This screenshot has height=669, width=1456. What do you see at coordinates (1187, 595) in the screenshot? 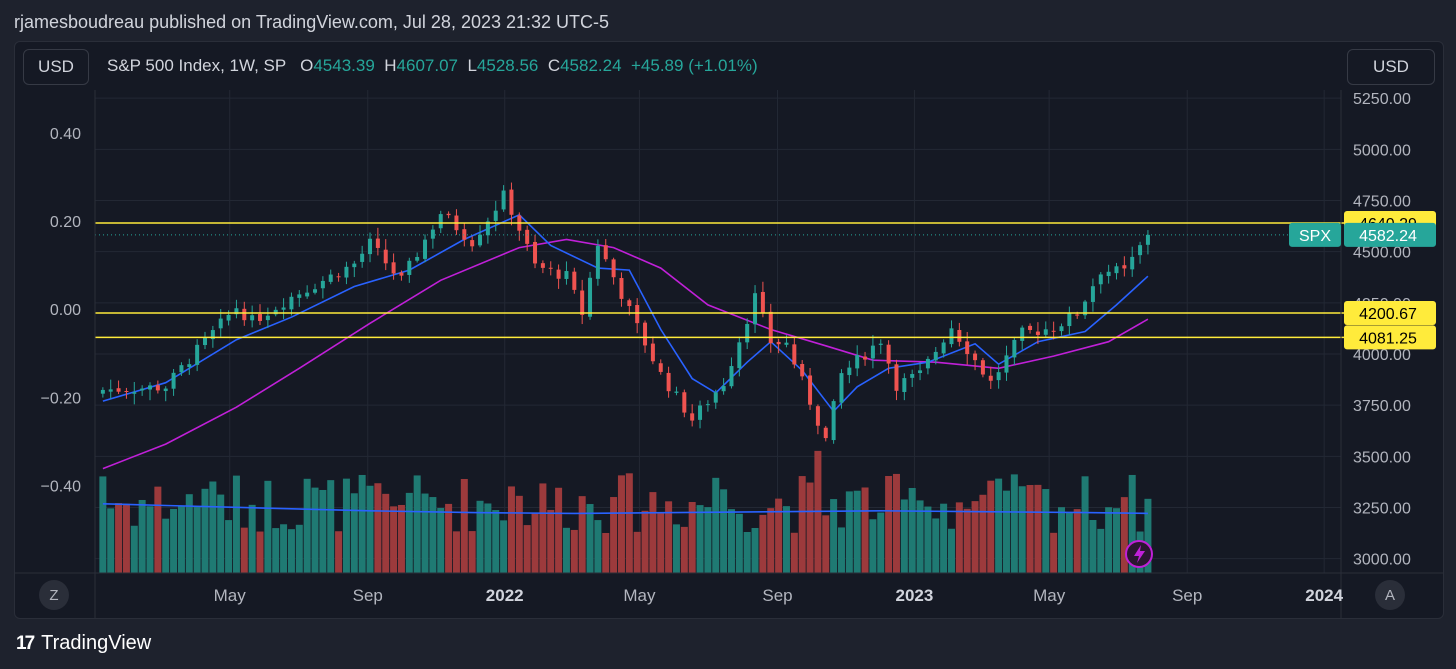
I see `time-tick-label: Sep` at bounding box center [1187, 595].